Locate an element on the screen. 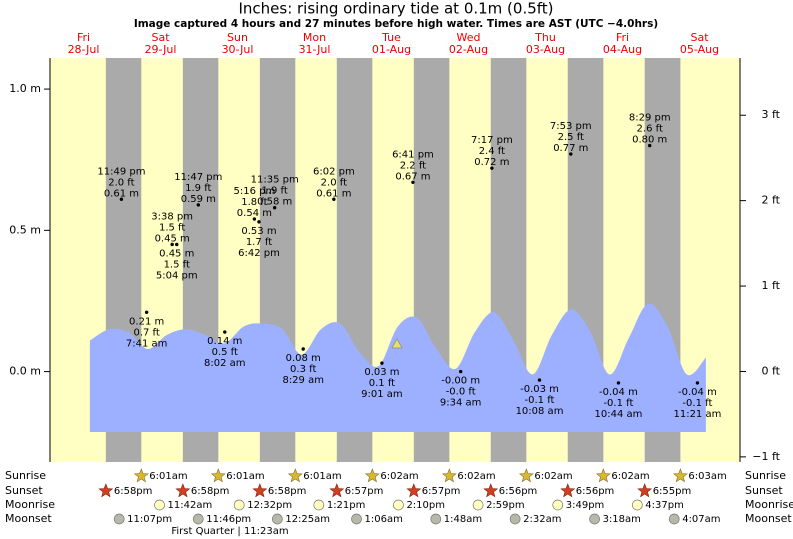 The image size is (793, 539). row-time: 1:48am is located at coordinates (463, 519).